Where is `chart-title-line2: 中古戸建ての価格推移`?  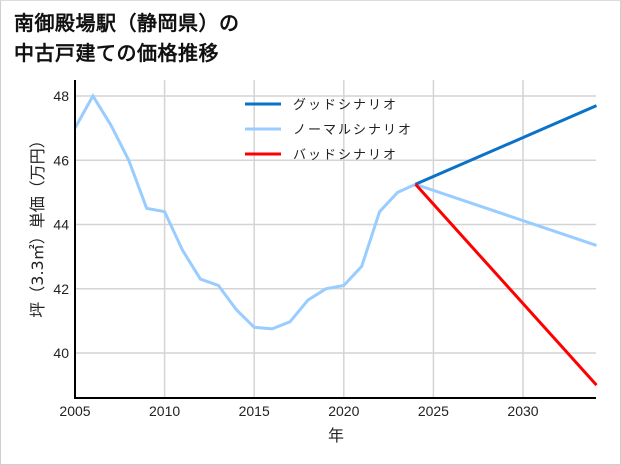 chart-title-line2: 中古戸建ての価格推移 is located at coordinates (116, 53).